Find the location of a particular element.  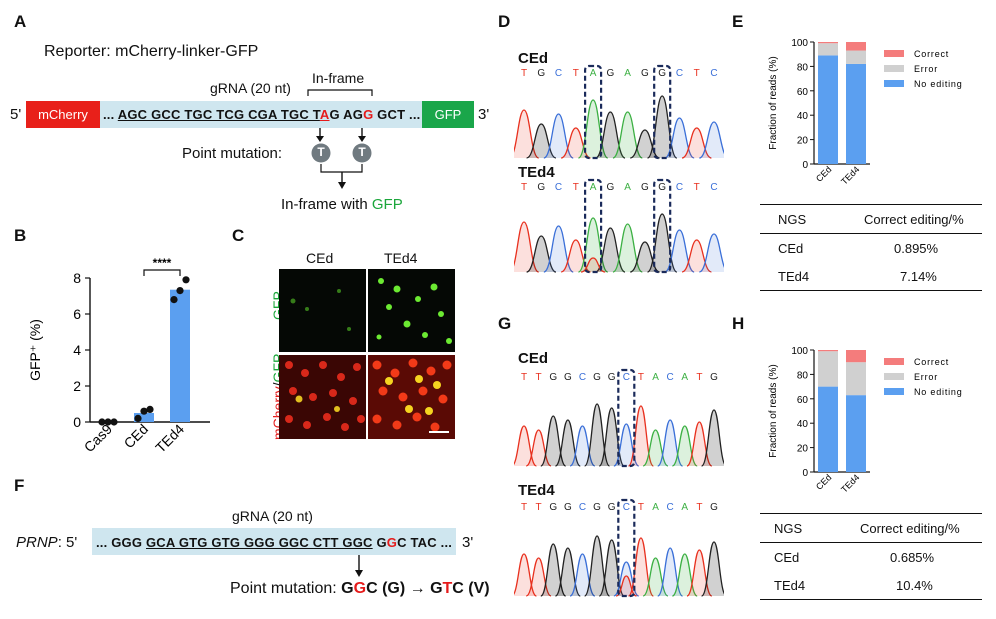

col-ced: CEd is located at coordinates (320, 258).